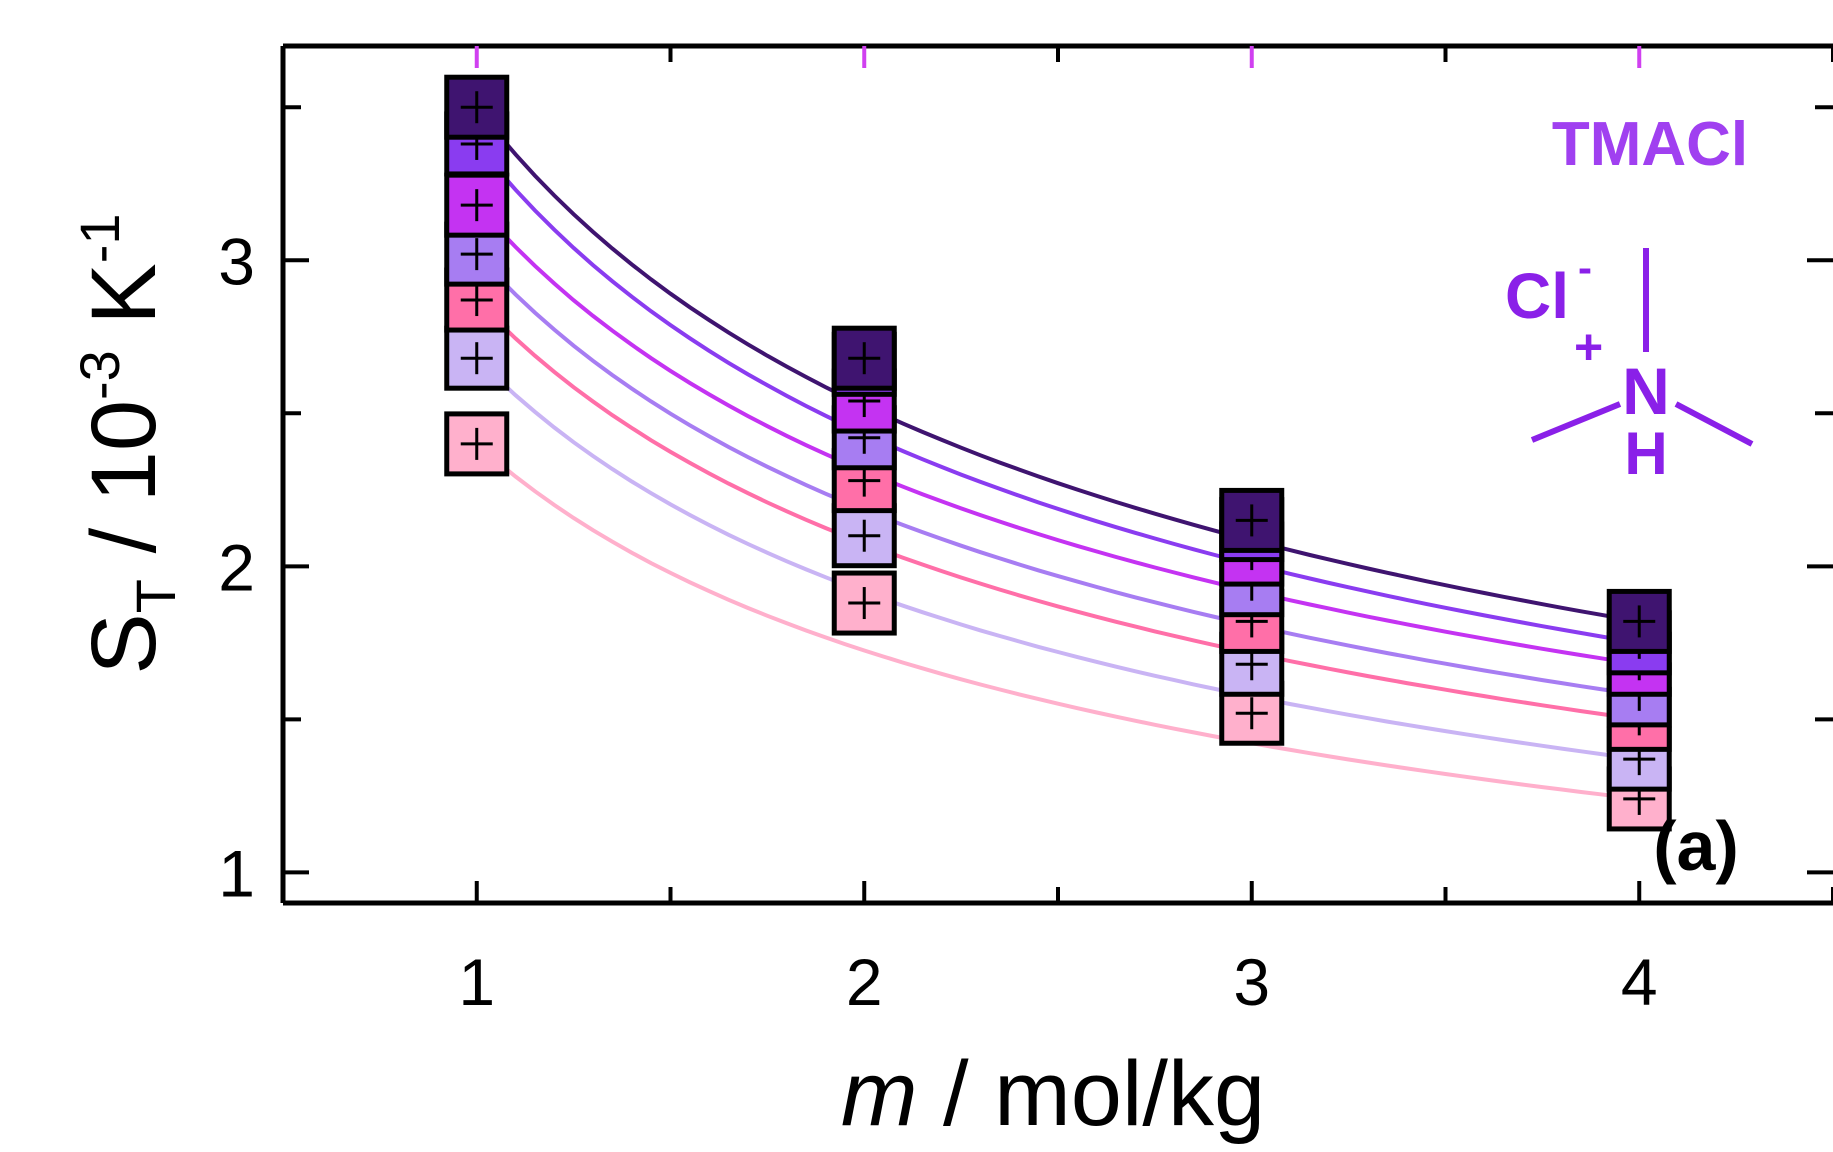 This screenshot has width=1833, height=1152. I want to click on panel-label: (a), so click(1696, 846).